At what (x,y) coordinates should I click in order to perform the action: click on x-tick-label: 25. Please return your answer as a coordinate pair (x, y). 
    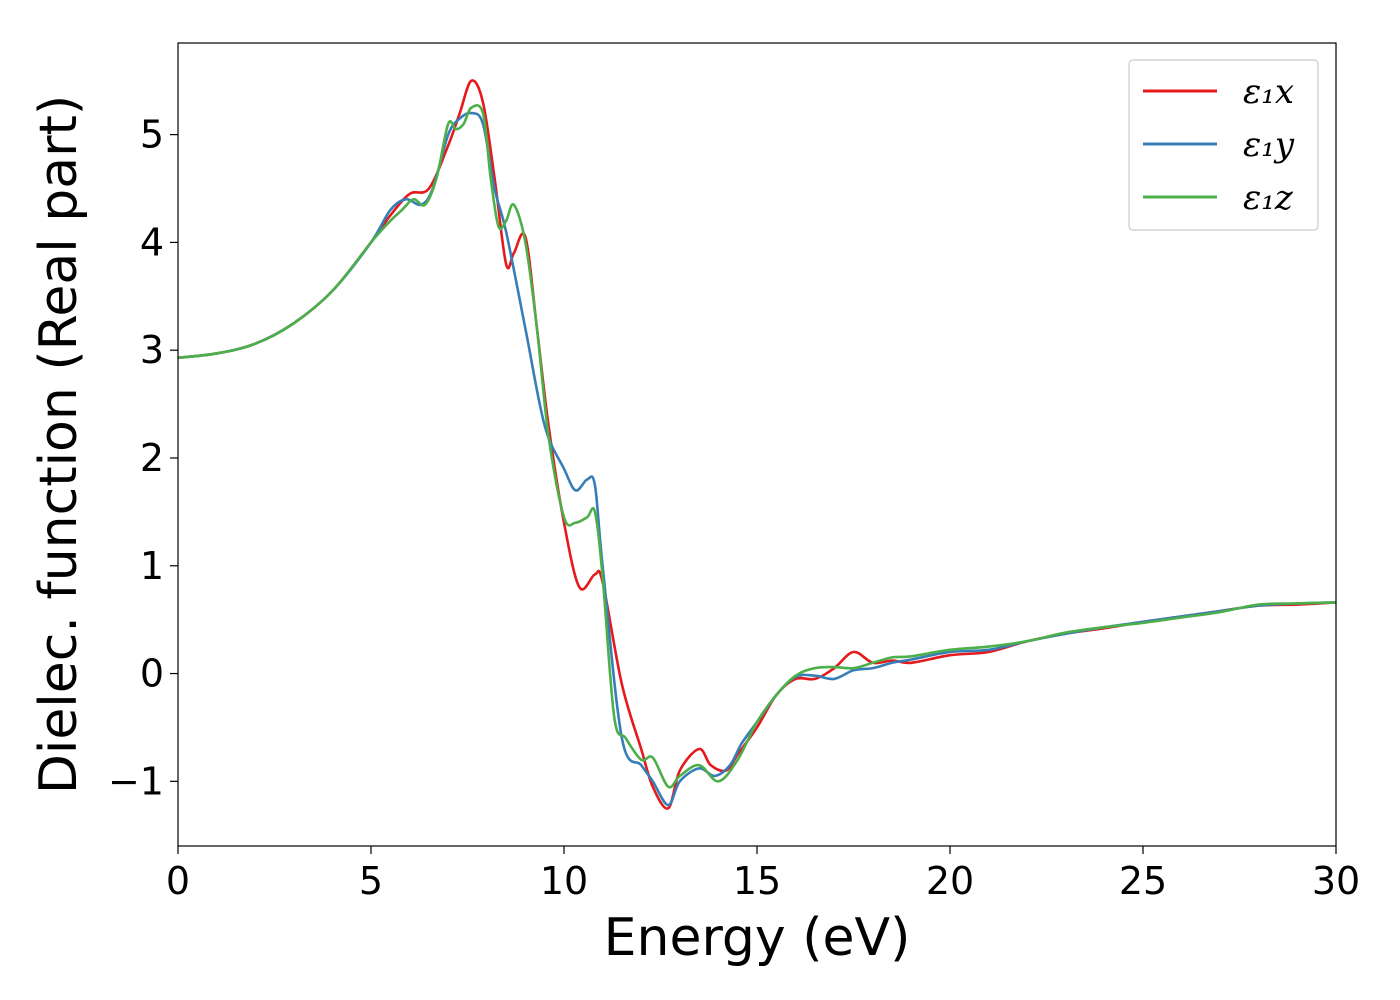
    Looking at the image, I should click on (1143, 881).